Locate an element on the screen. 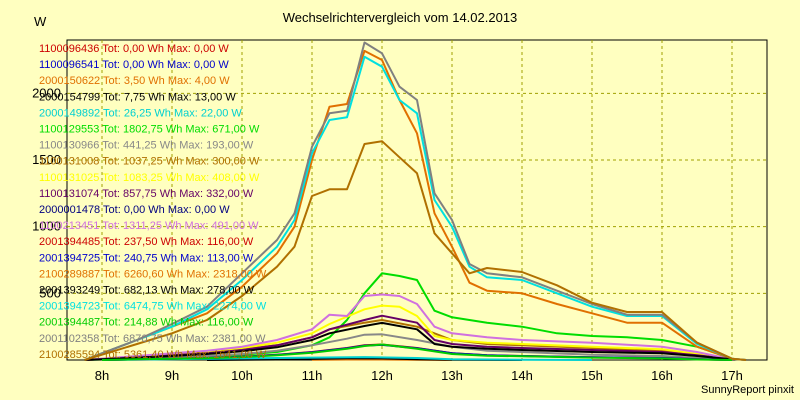 This screenshot has width=800, height=400. legend-entry: 1100213451 Tot: 1311,25 Wh Max: 491,00 W is located at coordinates (149, 226).